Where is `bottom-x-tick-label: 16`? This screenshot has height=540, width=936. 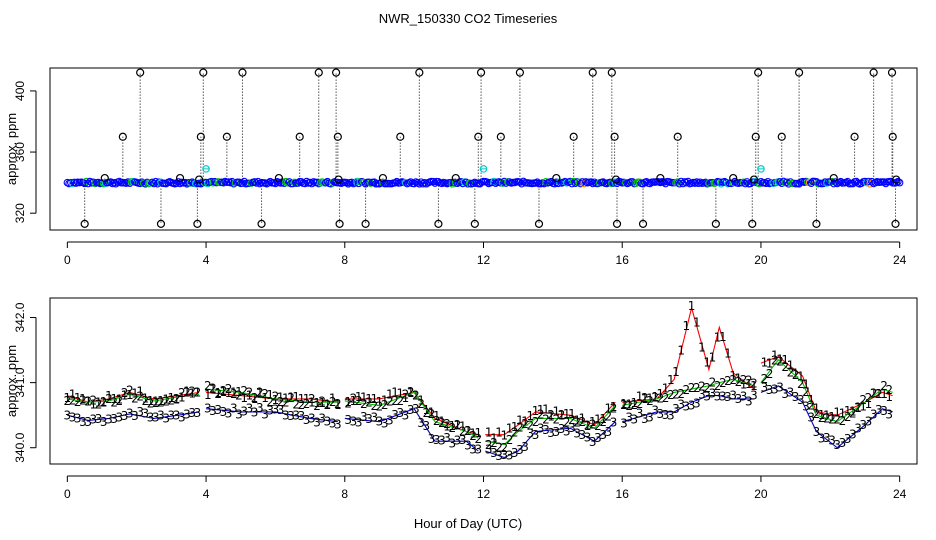 bottom-x-tick-label: 16 is located at coordinates (623, 494).